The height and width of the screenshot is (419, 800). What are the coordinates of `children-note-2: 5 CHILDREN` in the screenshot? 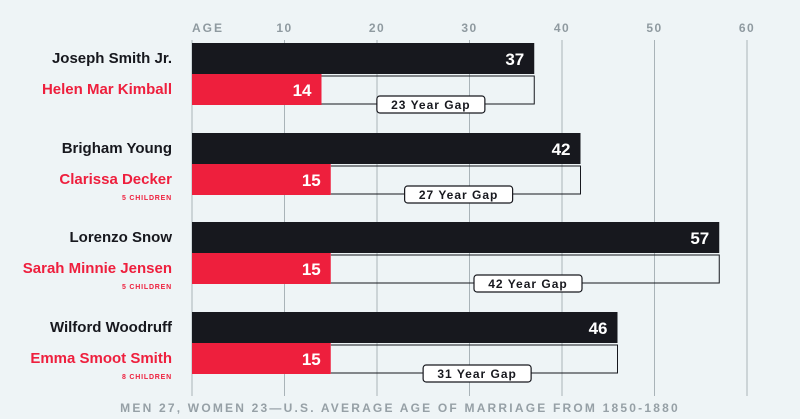 It's located at (147, 287).